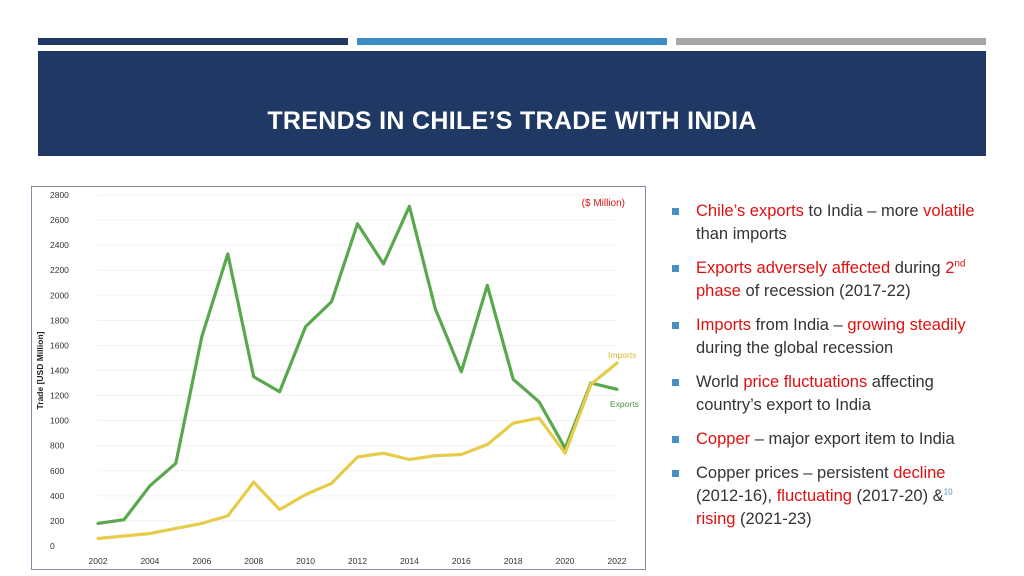  I want to click on x-tick-label-2008: 2008, so click(253, 561).